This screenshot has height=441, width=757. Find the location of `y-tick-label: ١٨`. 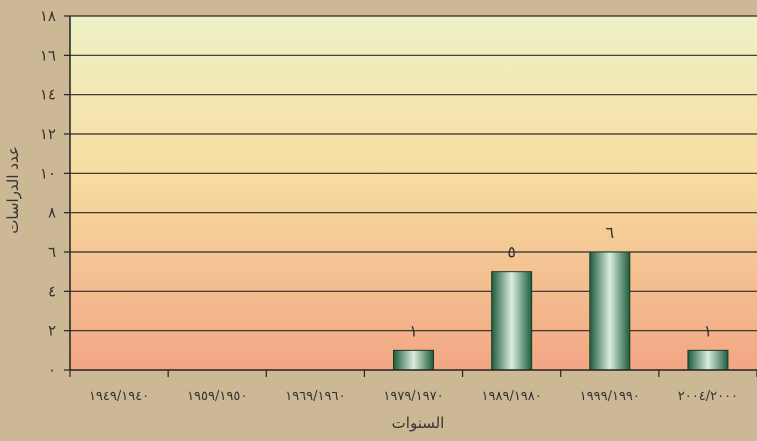

y-tick-label: ١٨ is located at coordinates (48, 16).